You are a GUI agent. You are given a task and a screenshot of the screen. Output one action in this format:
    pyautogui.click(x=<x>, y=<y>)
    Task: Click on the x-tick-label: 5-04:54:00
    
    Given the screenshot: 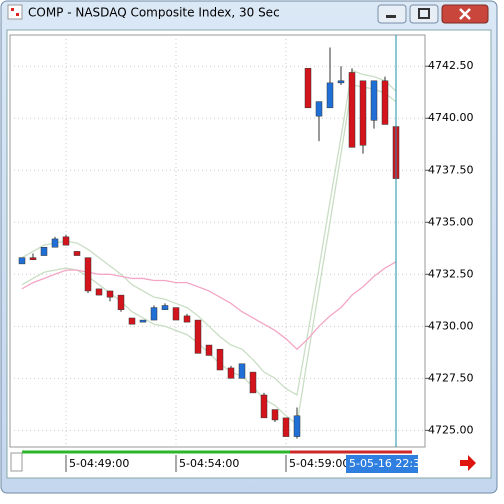 What is the action you would take?
    pyautogui.click(x=209, y=463)
    